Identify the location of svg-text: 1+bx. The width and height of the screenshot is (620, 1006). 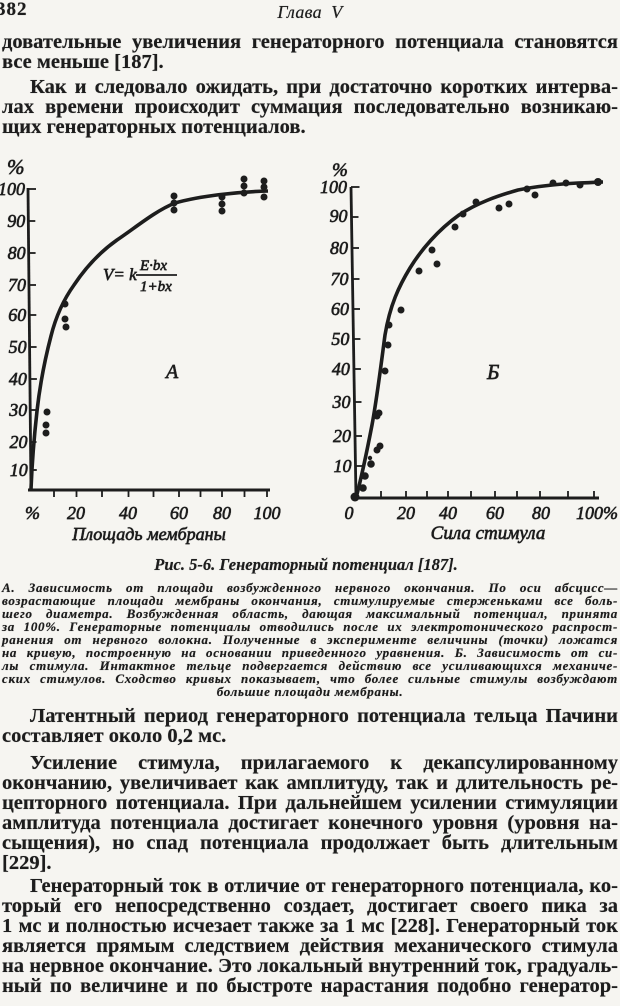
(156, 287).